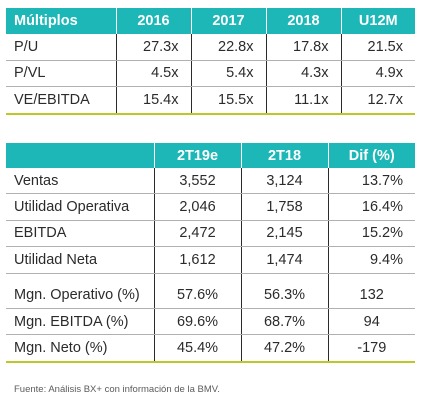 The width and height of the screenshot is (430, 414). Describe the element at coordinates (284, 181) in the screenshot. I see `cell-value: 3,124` at that location.